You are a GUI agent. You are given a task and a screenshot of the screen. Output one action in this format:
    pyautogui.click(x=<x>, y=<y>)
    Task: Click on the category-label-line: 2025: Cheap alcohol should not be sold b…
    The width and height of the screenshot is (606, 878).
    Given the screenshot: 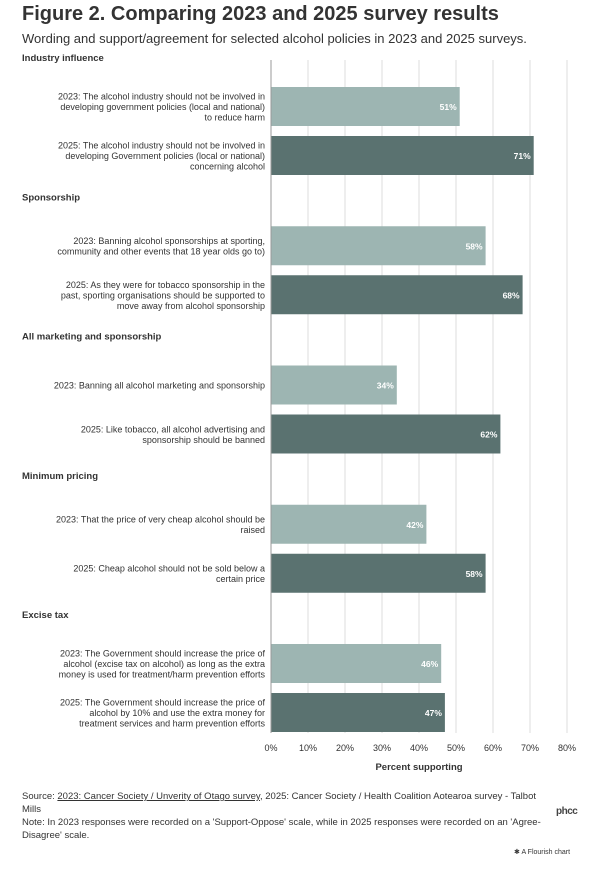 What is the action you would take?
    pyautogui.click(x=169, y=569)
    